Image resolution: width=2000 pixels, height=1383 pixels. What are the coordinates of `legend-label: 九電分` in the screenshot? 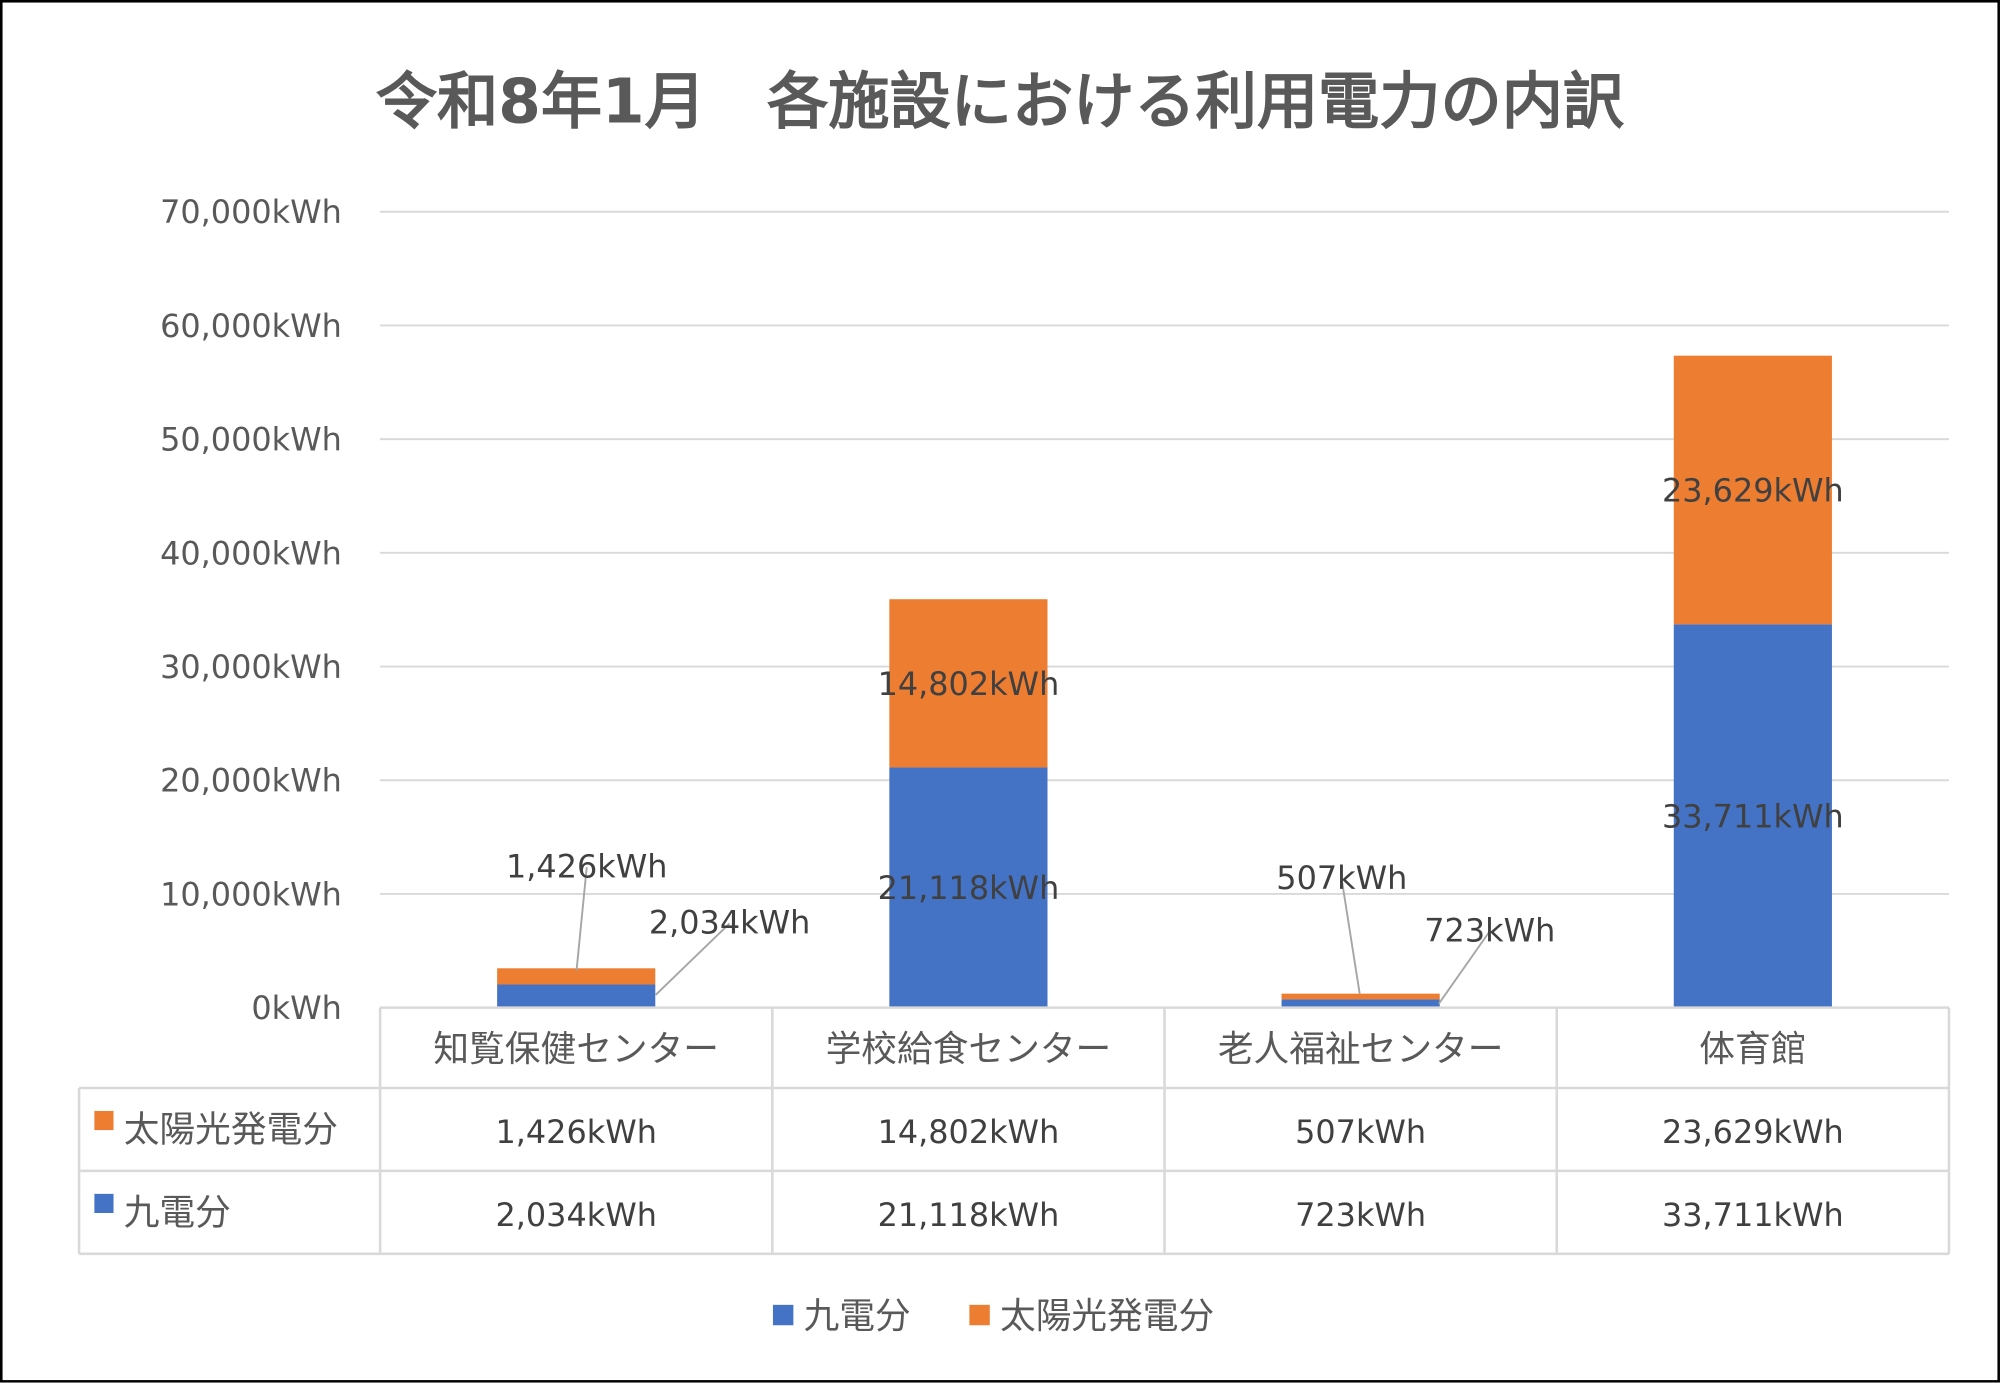 It's located at (857, 1316).